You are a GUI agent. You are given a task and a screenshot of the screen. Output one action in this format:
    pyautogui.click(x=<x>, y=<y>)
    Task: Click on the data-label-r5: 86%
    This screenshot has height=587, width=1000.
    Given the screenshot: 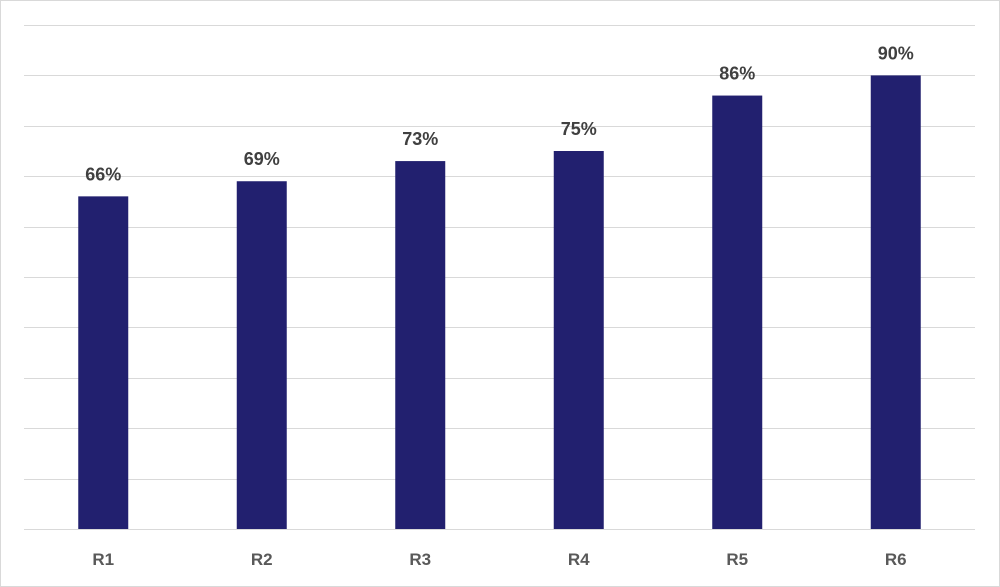 What is the action you would take?
    pyautogui.click(x=737, y=74)
    